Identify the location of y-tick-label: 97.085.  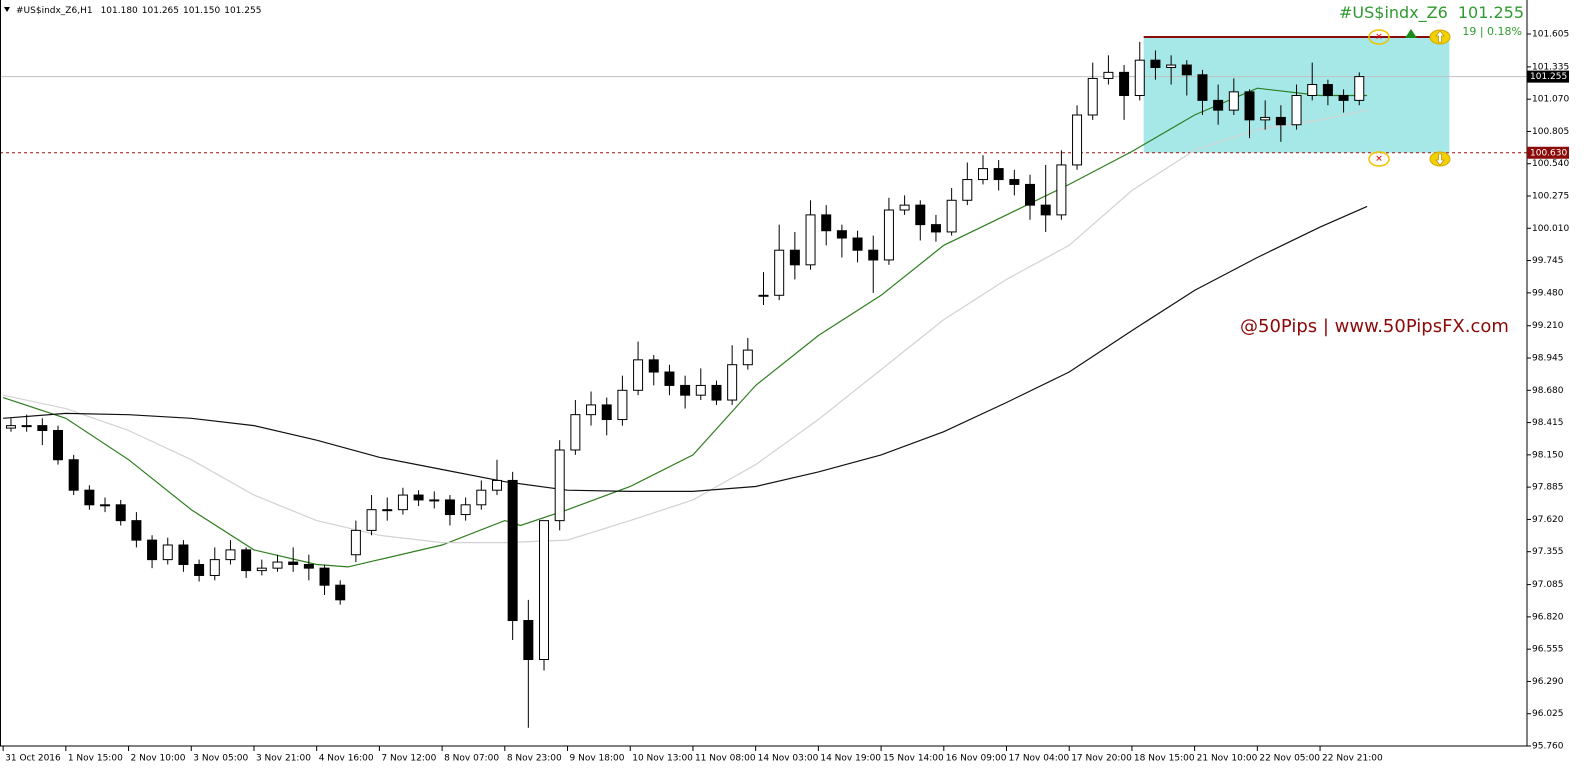
(1548, 585).